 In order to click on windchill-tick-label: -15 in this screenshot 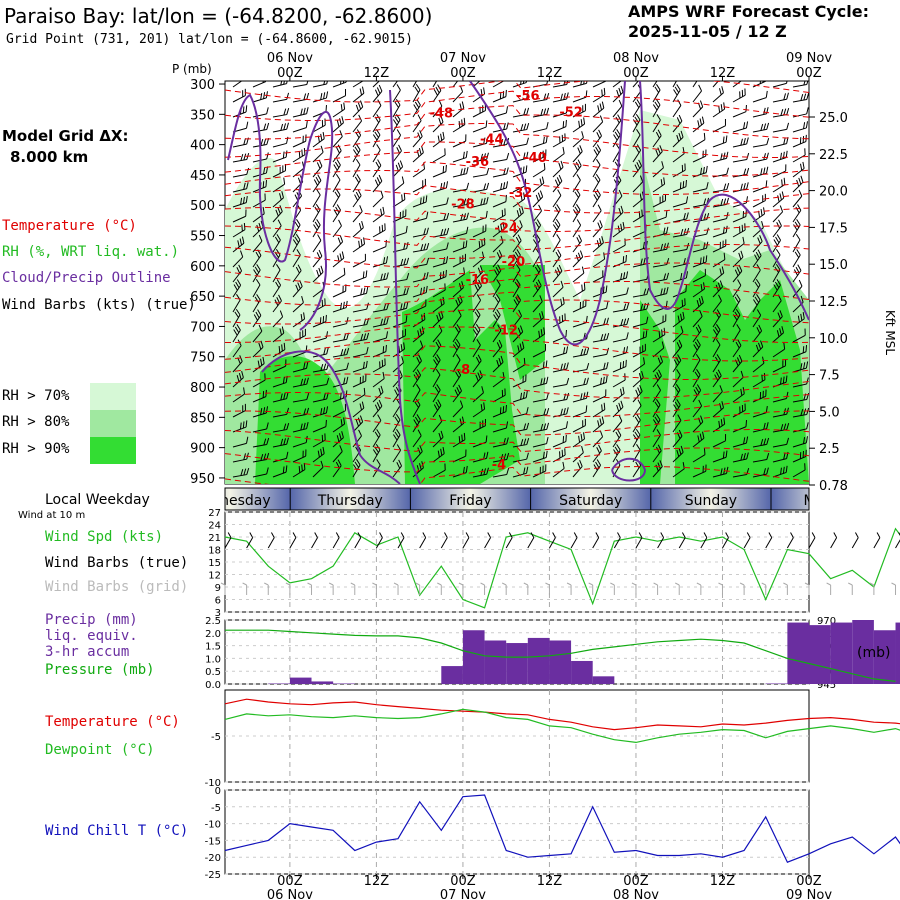, I will do `click(213, 841)`.